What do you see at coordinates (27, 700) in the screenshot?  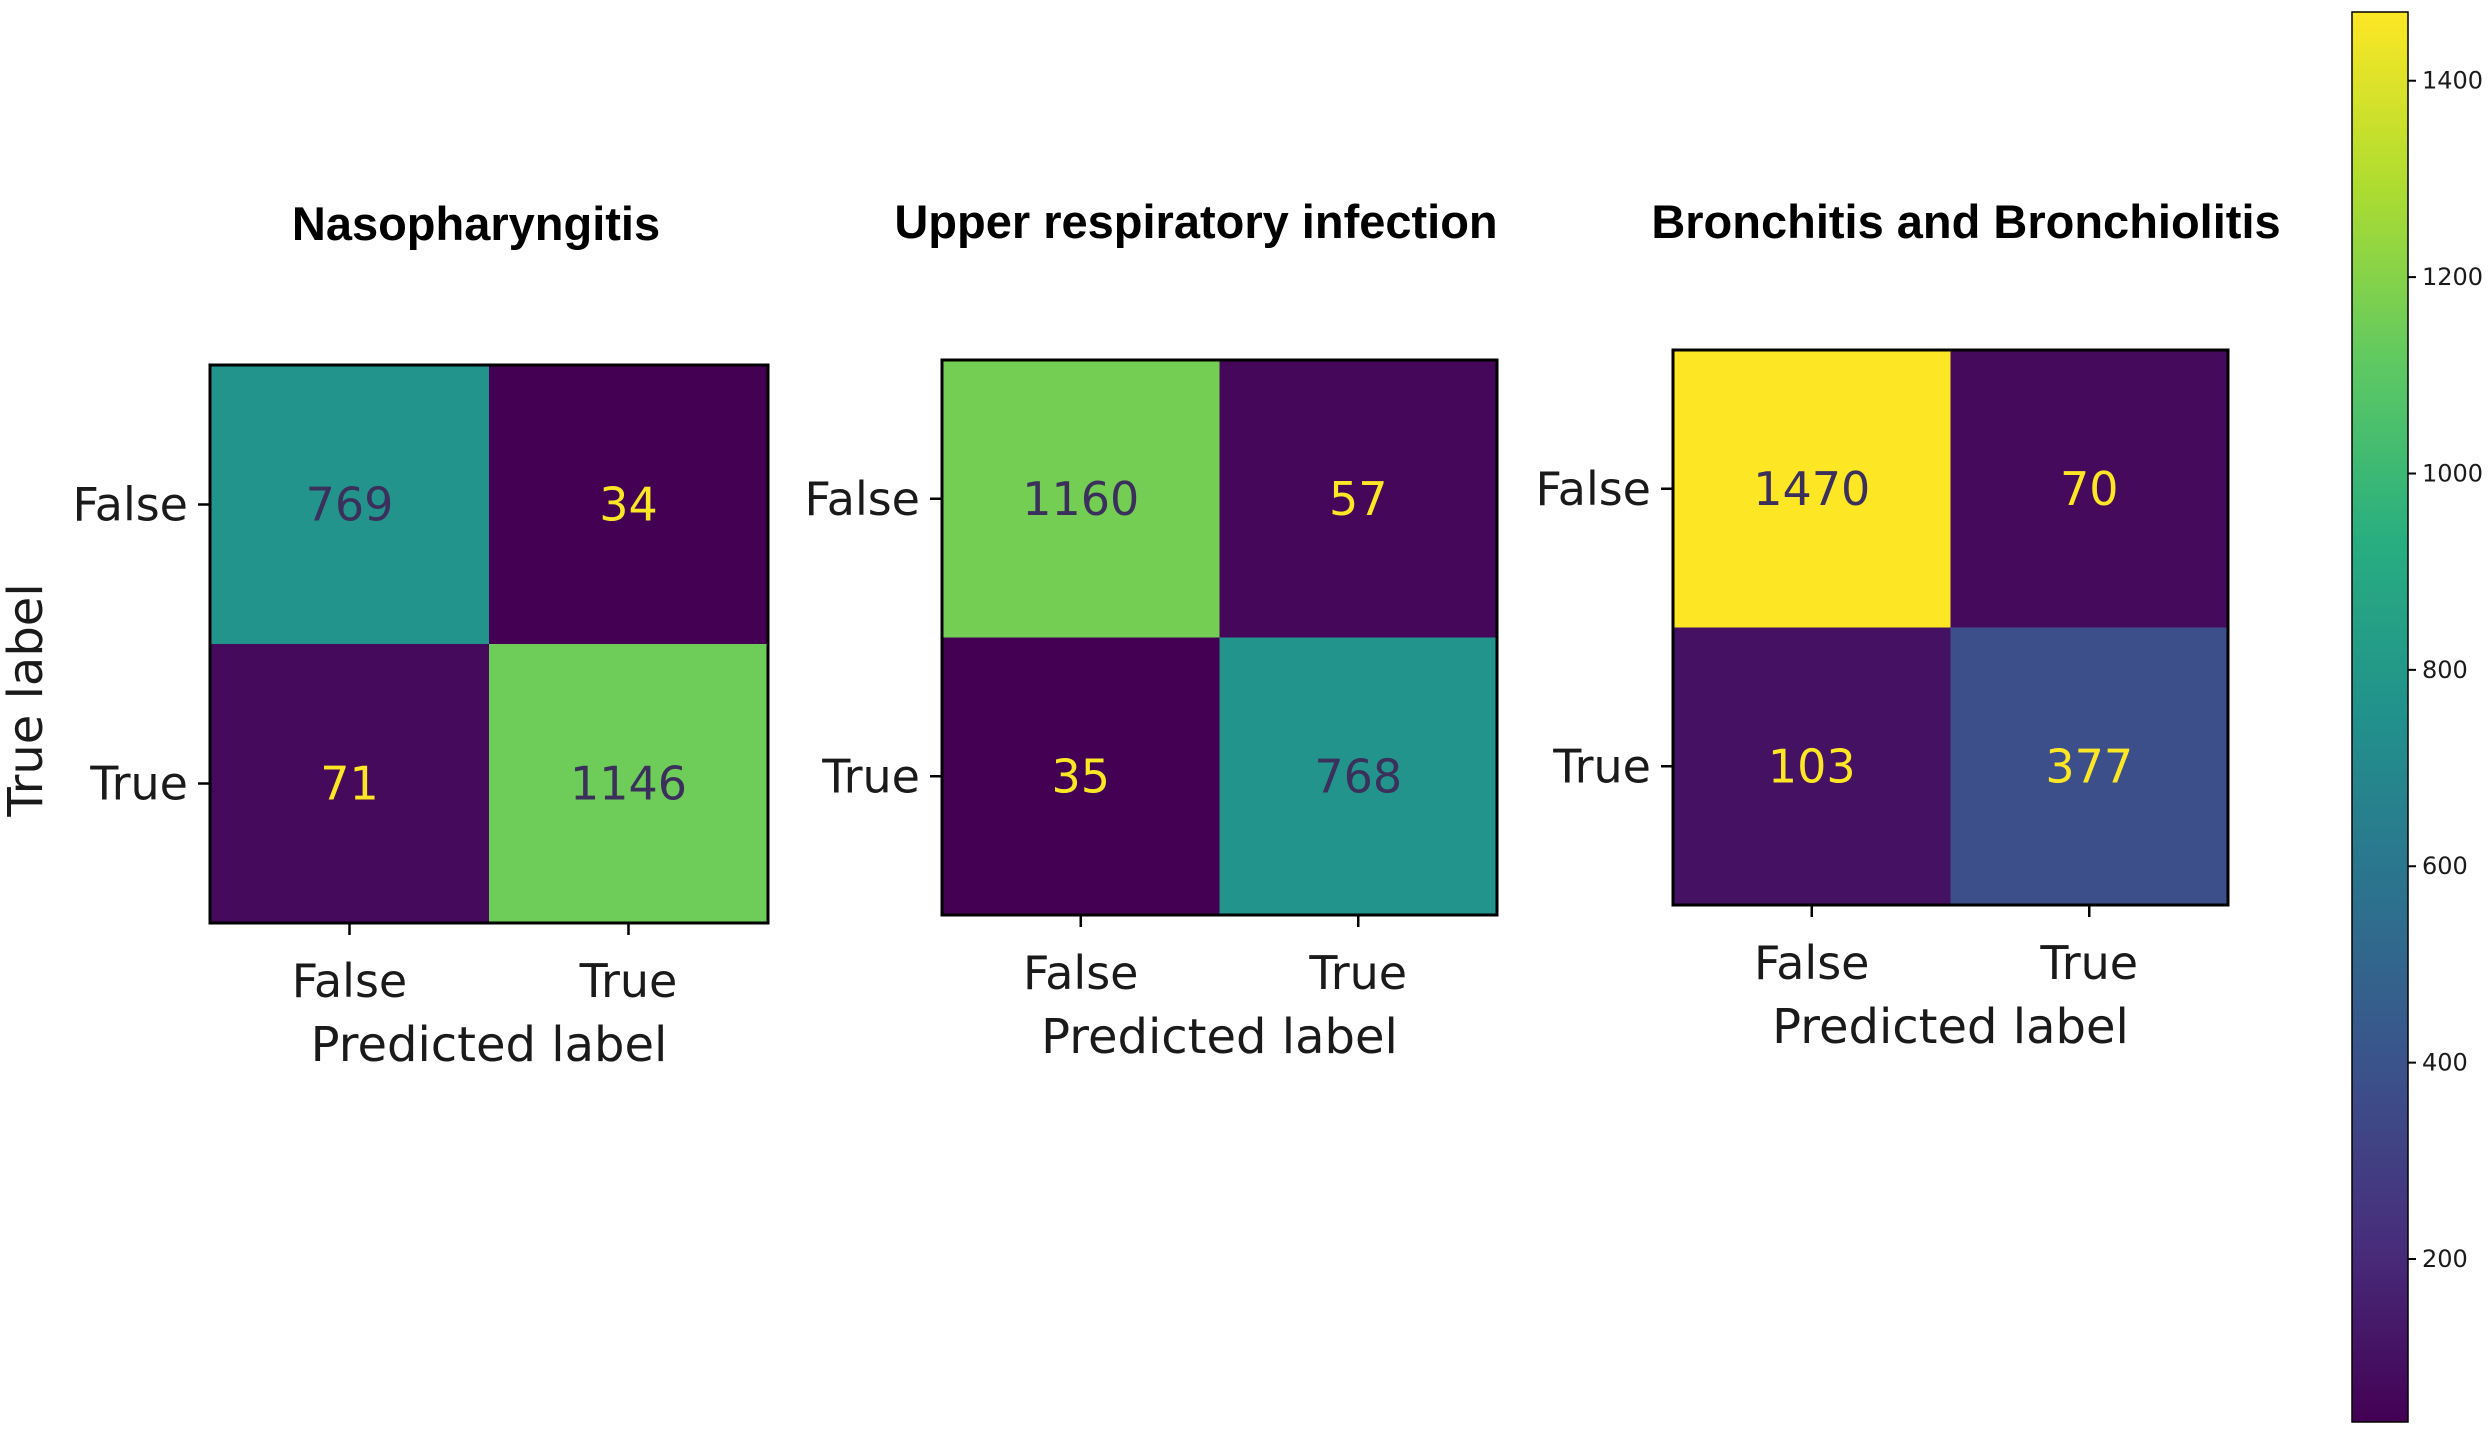 I see `true-label-axis-title: True label` at bounding box center [27, 700].